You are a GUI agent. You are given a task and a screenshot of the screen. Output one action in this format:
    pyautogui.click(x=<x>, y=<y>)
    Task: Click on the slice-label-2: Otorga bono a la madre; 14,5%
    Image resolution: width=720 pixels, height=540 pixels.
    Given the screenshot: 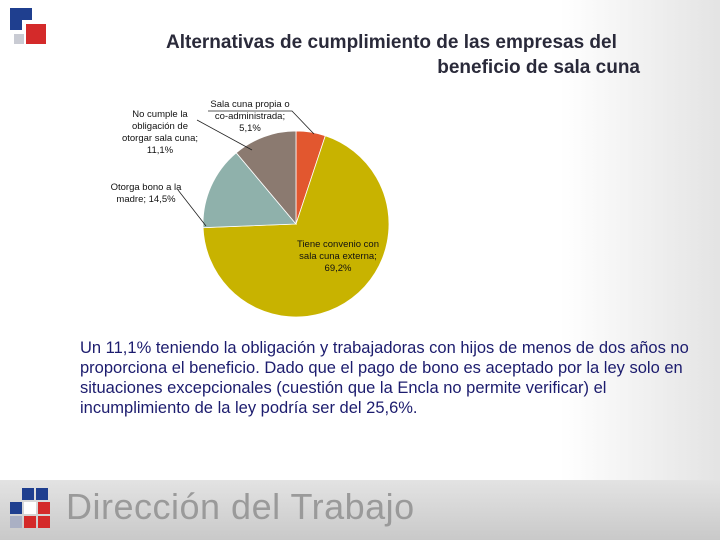 What is the action you would take?
    pyautogui.click(x=146, y=193)
    